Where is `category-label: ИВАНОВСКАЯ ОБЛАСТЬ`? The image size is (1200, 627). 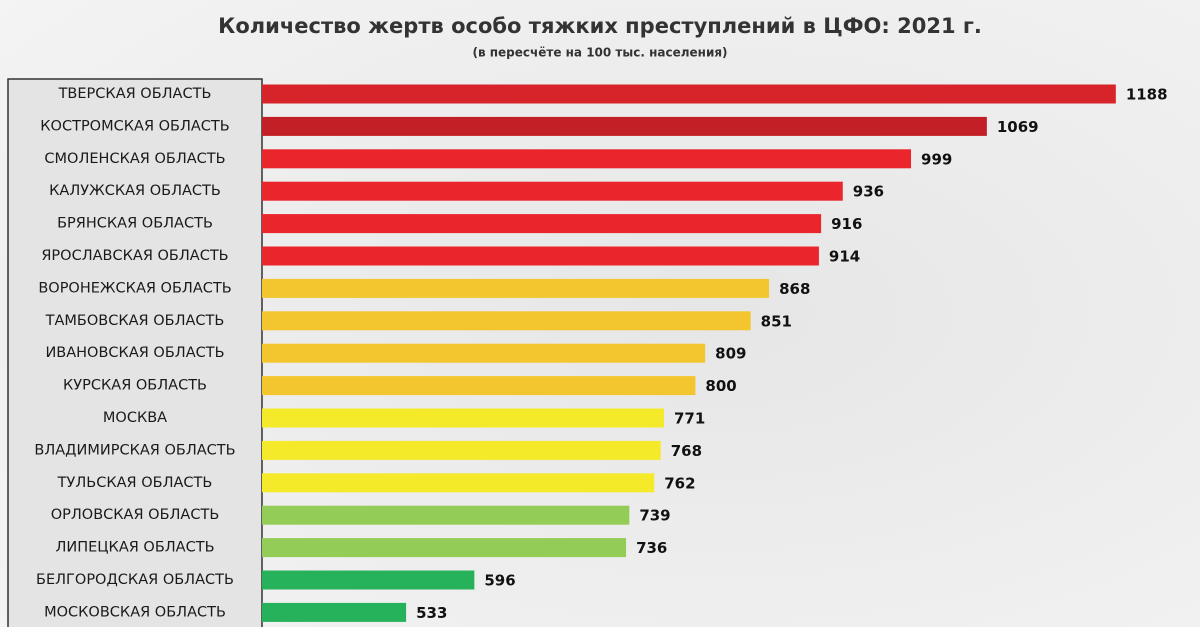
category-label: ИВАНОВСКАЯ ОБЛАСТЬ is located at coordinates (134, 353).